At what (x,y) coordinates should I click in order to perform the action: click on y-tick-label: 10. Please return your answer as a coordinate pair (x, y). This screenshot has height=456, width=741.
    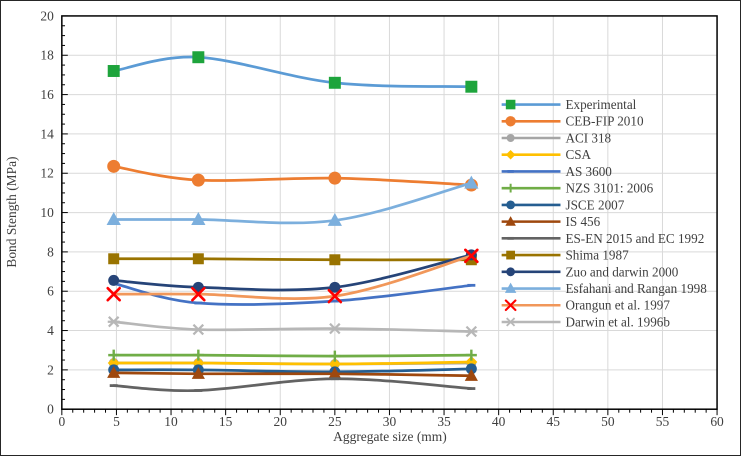
    Looking at the image, I should click on (47, 212).